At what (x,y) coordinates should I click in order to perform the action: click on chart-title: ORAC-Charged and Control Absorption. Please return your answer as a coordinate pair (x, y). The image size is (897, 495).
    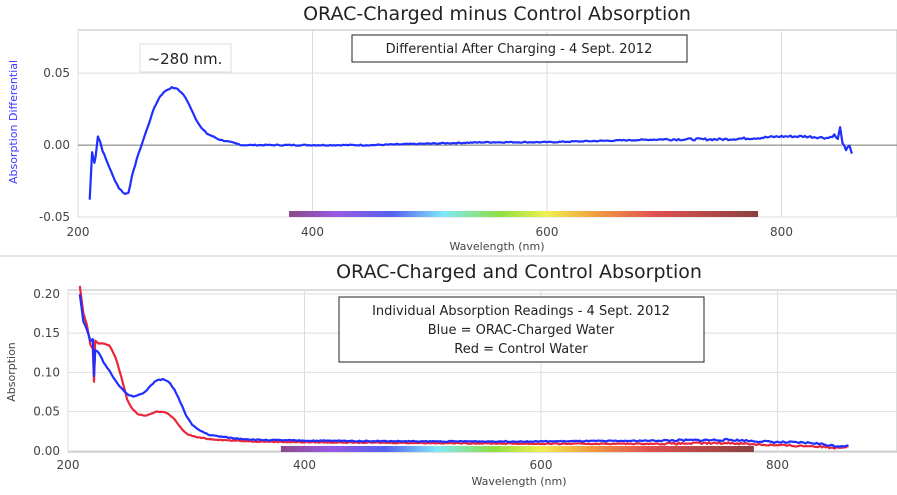
    Looking at the image, I should click on (519, 272).